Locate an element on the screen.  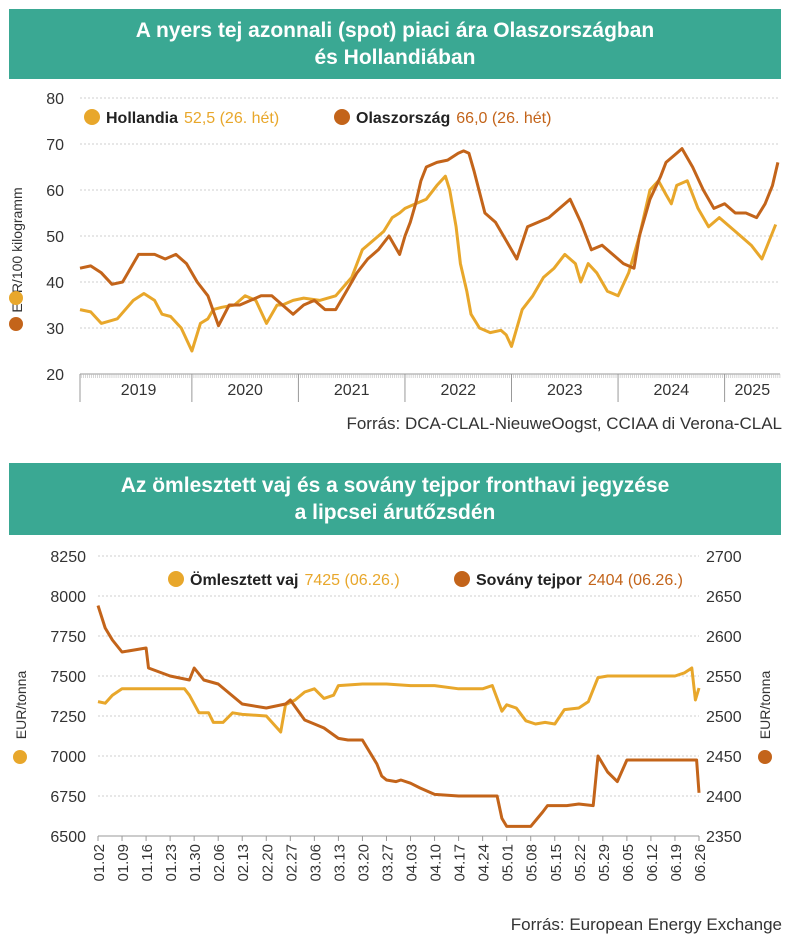
x-tick-label: 04.03 is located at coordinates (412, 863).